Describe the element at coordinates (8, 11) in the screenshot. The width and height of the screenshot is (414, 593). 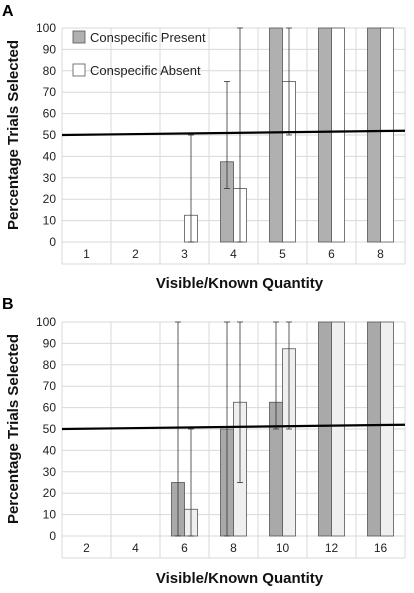
I see `panel-label-A: A` at that location.